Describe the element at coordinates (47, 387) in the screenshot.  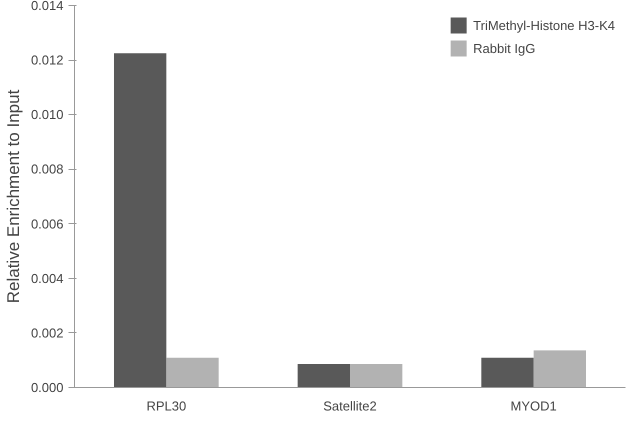
I see `y-tick-label: 0.000` at that location.